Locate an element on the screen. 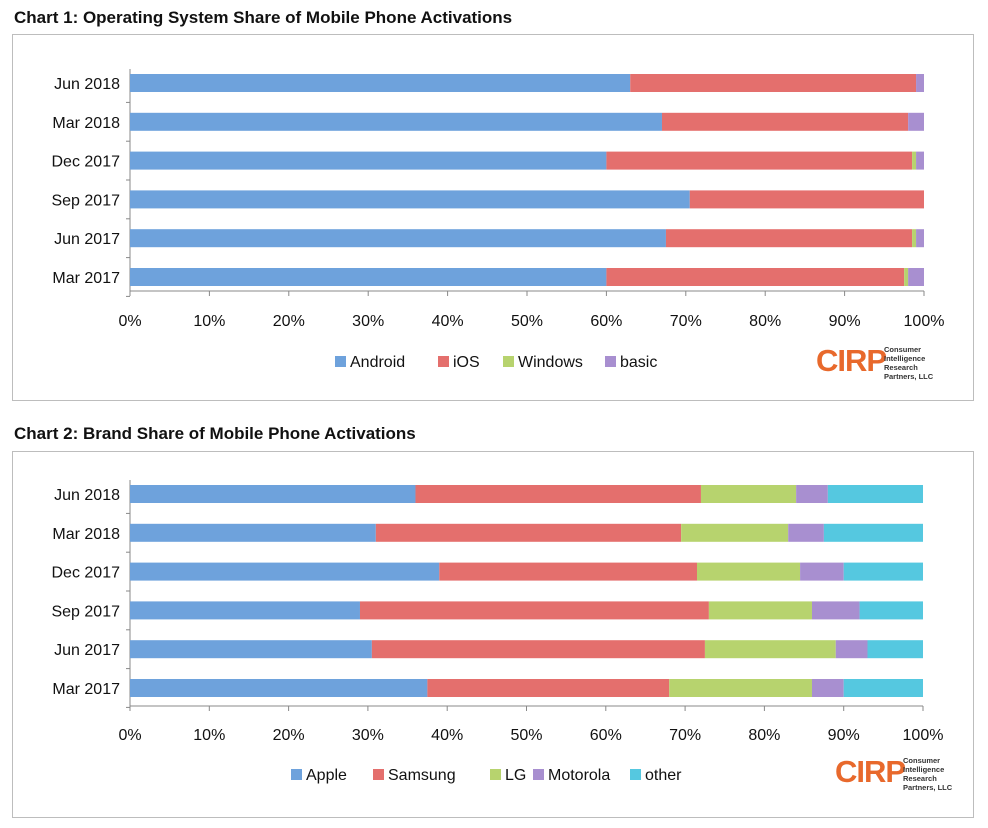 Image resolution: width=988 pixels, height=828 pixels. x-tick-label: 10% is located at coordinates (209, 321).